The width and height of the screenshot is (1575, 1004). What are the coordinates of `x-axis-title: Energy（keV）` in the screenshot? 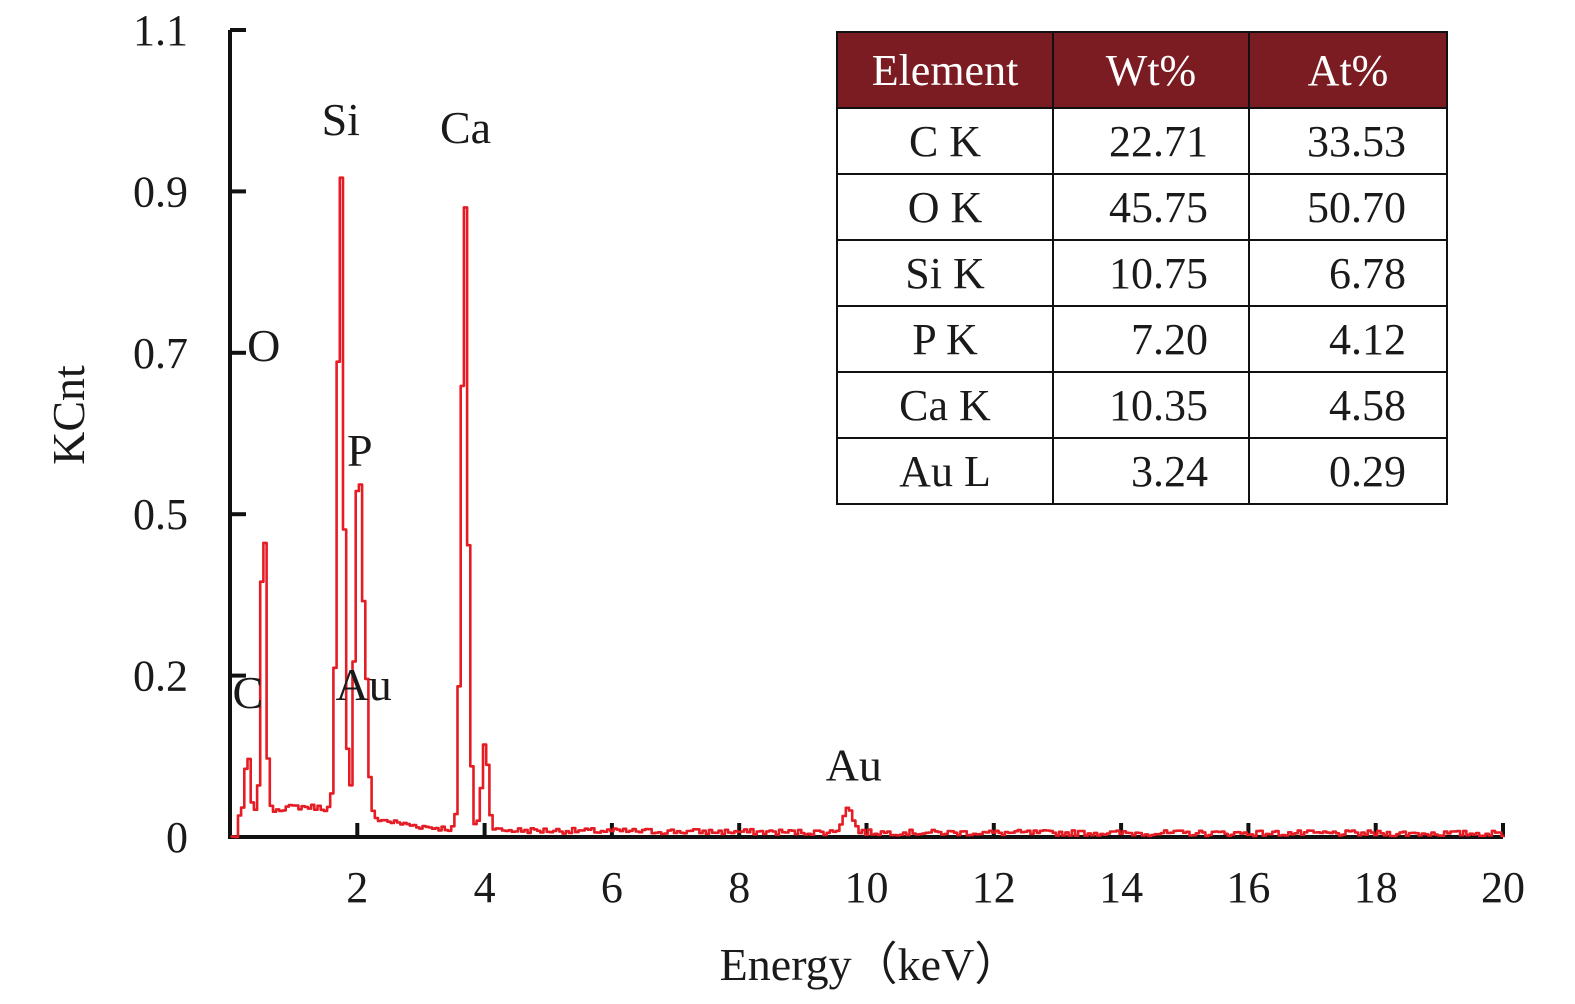 It's located at (870, 964).